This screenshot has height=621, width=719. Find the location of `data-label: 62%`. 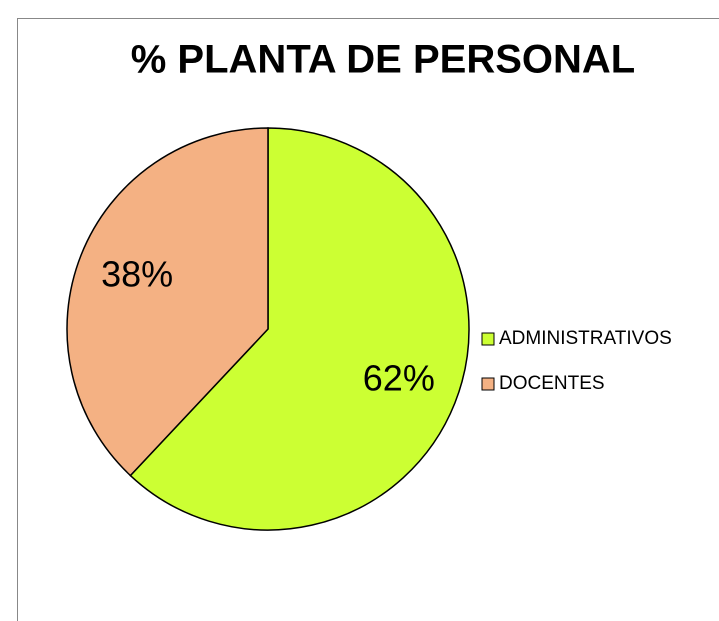

data-label: 62% is located at coordinates (399, 377).